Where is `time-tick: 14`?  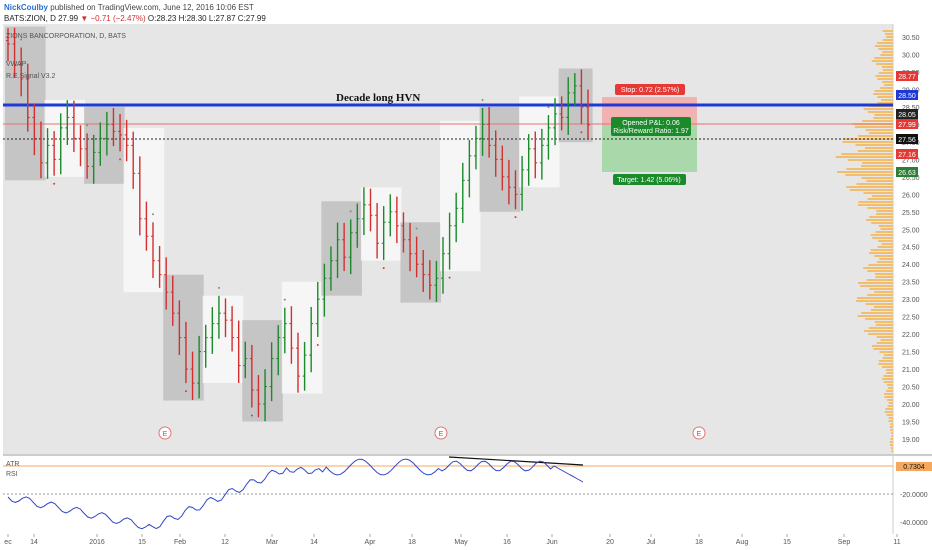
time-tick: 14 is located at coordinates (314, 542).